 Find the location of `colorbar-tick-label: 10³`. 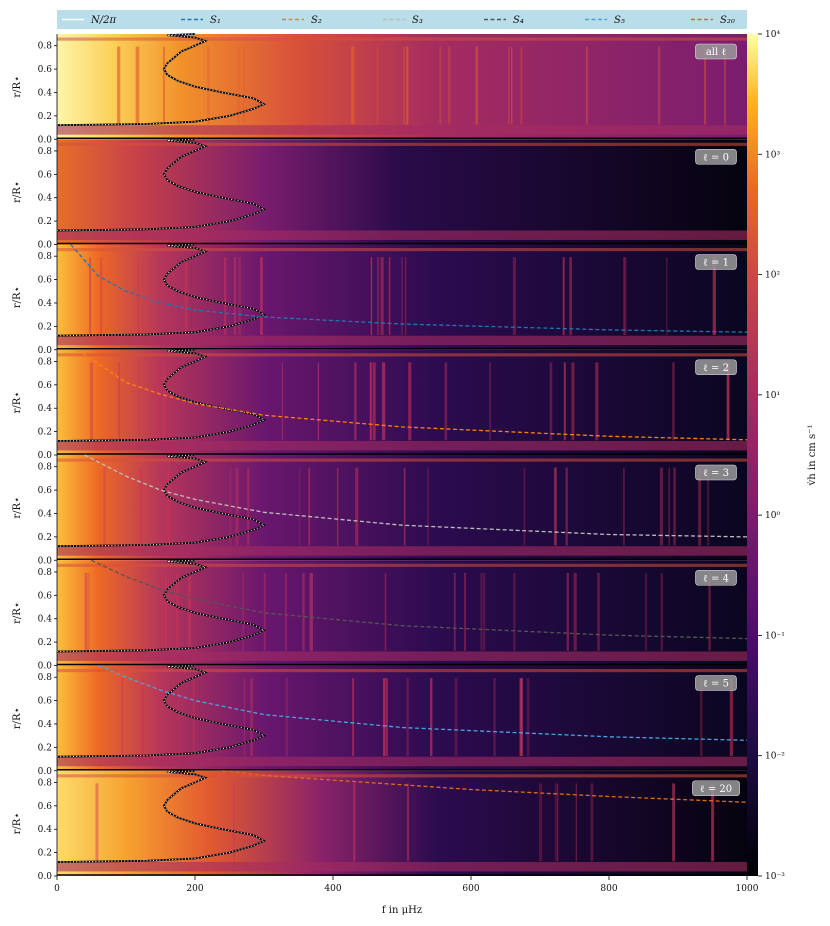

colorbar-tick-label: 10³ is located at coordinates (772, 155).